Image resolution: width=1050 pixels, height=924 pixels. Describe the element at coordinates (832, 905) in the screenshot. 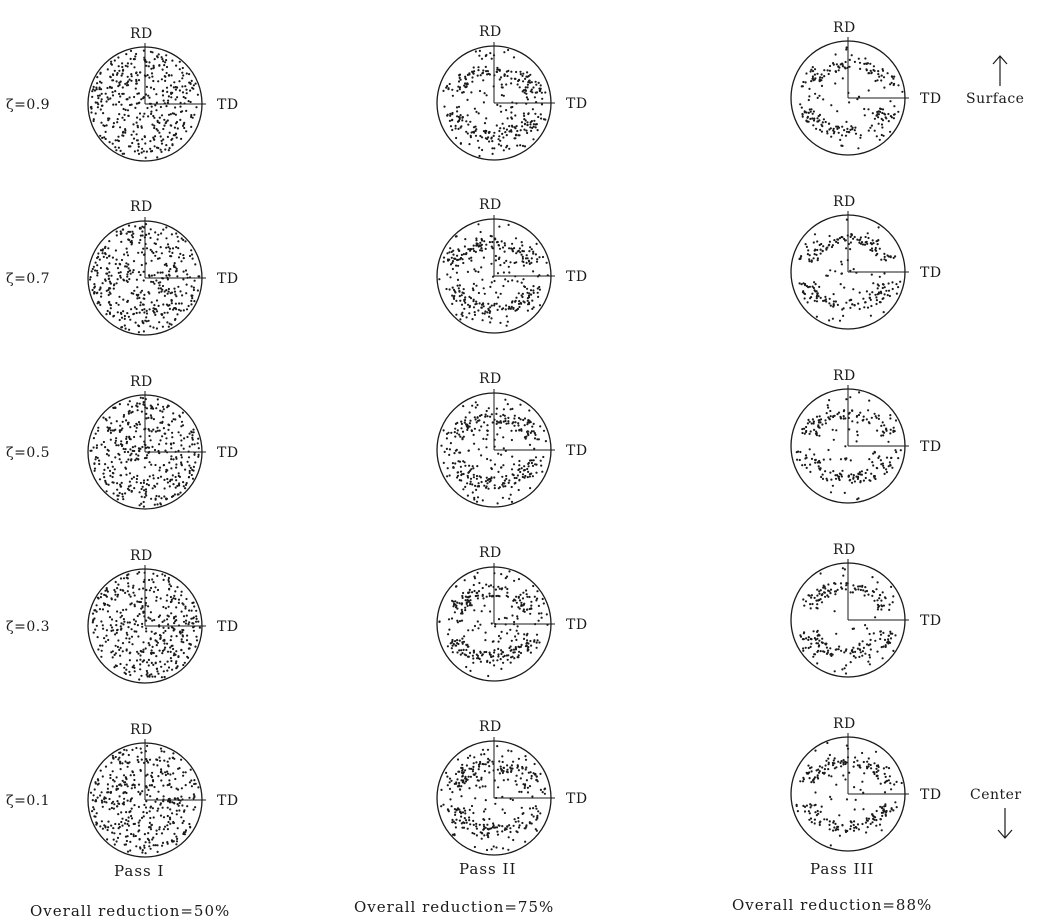

I see `overall-reduction-label: Overall reduction=88%` at that location.